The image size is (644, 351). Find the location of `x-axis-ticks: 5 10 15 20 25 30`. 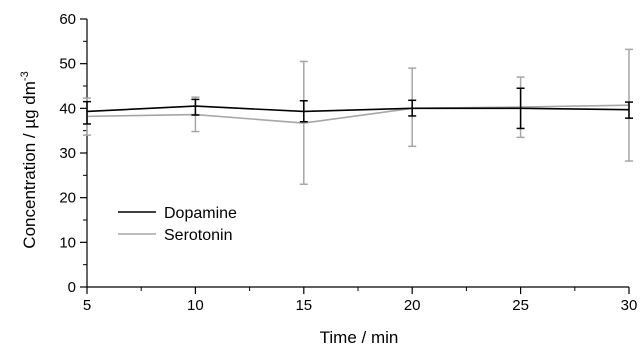

x-axis-ticks: 5 10 15 20 25 30 is located at coordinates (360, 300).